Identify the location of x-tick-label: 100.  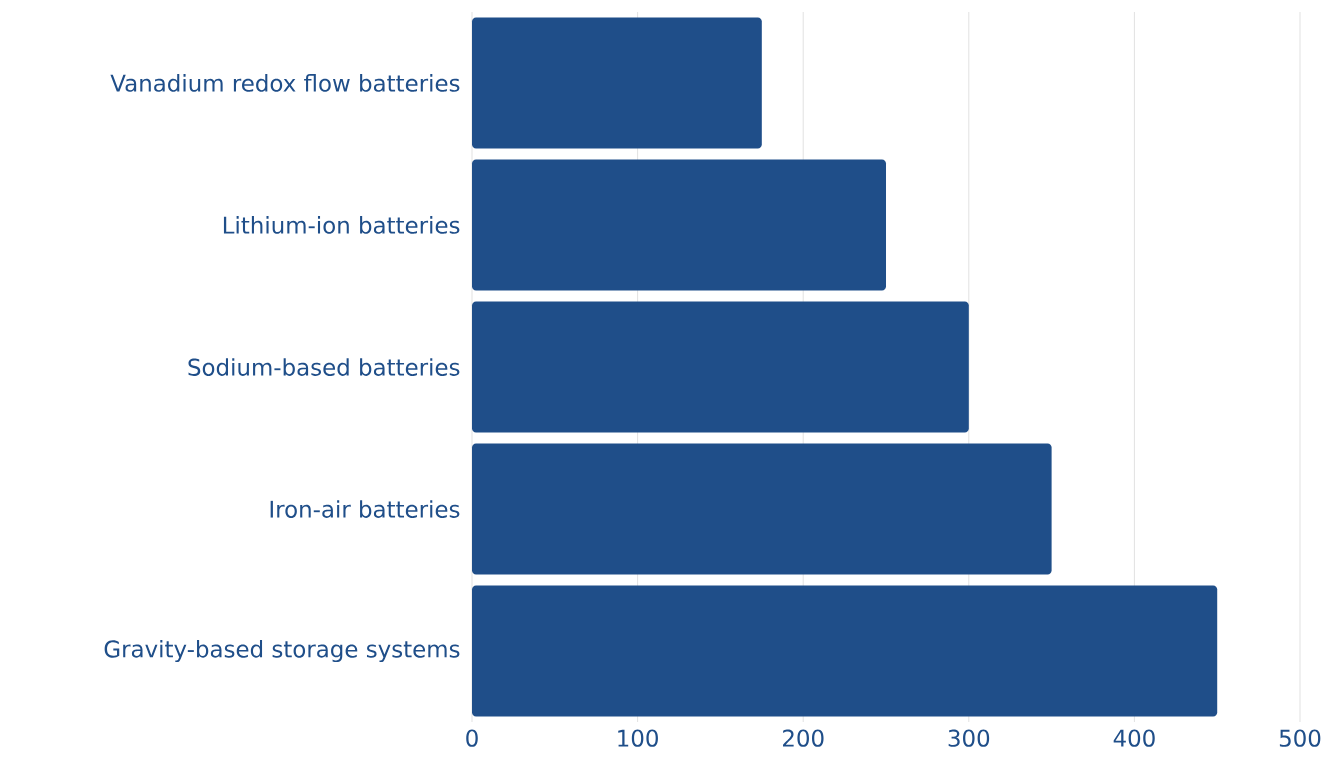
(638, 738).